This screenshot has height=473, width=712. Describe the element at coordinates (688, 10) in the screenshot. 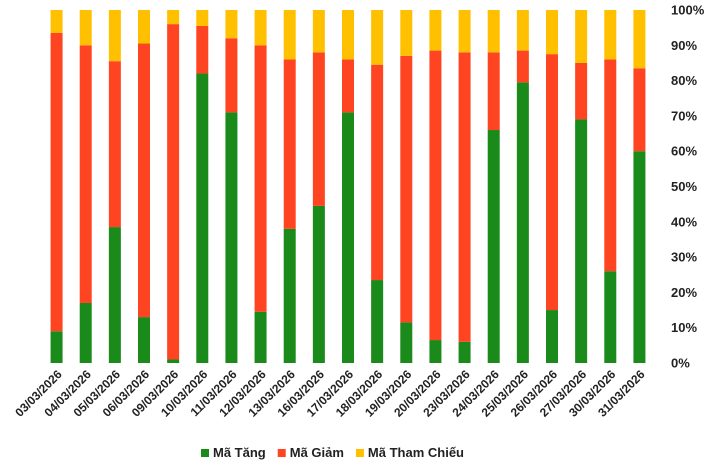

I see `y-tick-label: 100%` at that location.